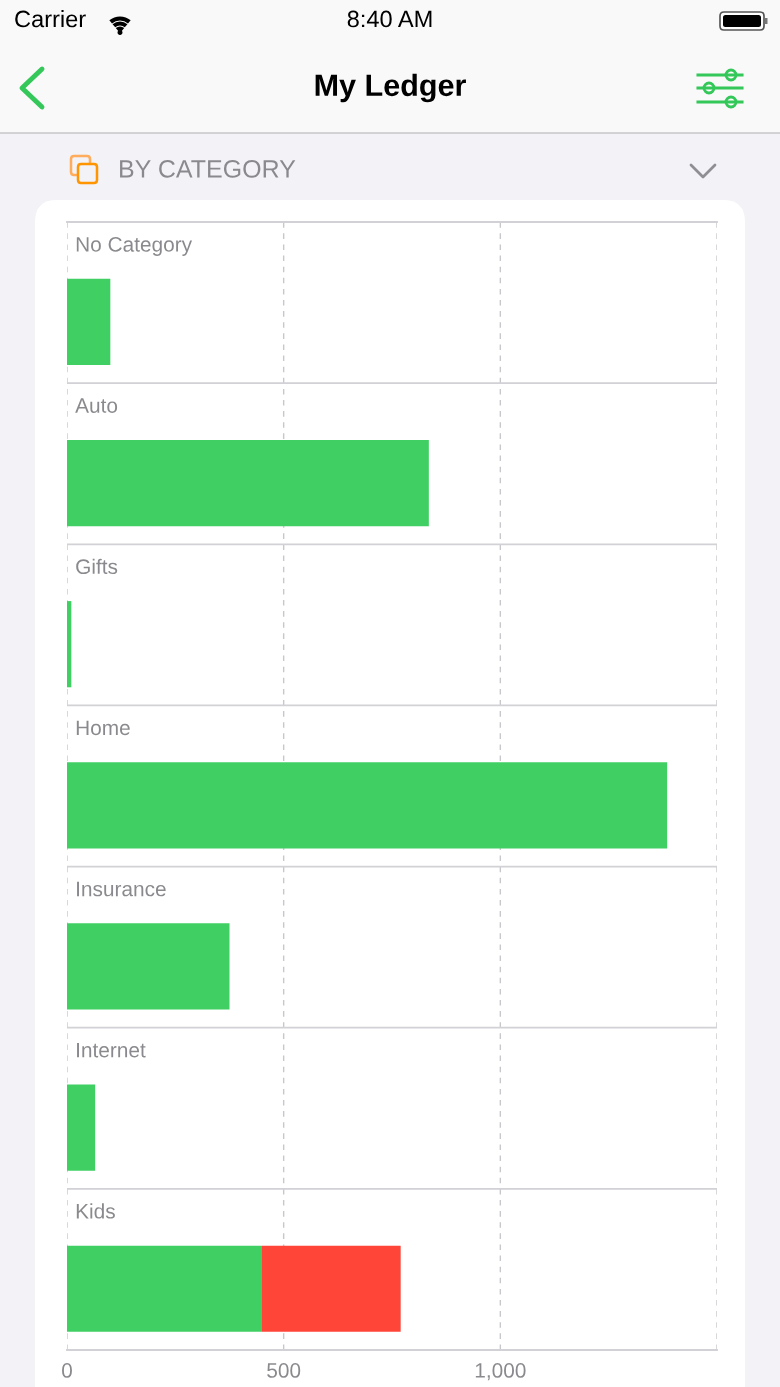 The width and height of the screenshot is (780, 1387). Describe the element at coordinates (121, 889) in the screenshot. I see `y-tick-label: Insurance` at that location.